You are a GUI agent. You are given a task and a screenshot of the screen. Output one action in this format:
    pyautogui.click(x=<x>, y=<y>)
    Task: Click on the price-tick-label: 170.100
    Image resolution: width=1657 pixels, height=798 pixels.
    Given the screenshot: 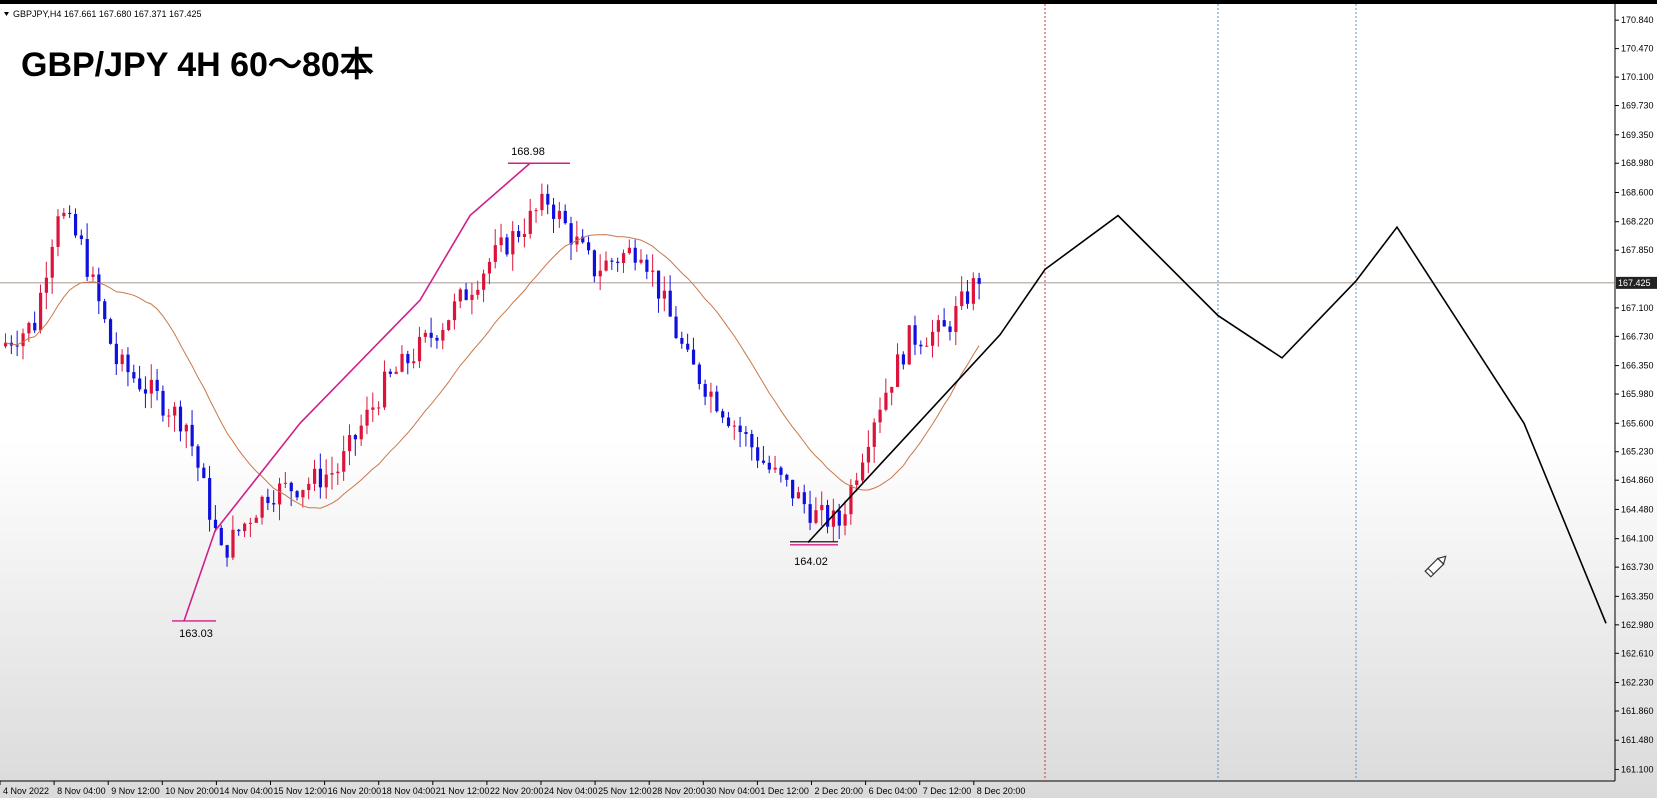 What is the action you would take?
    pyautogui.click(x=1637, y=77)
    